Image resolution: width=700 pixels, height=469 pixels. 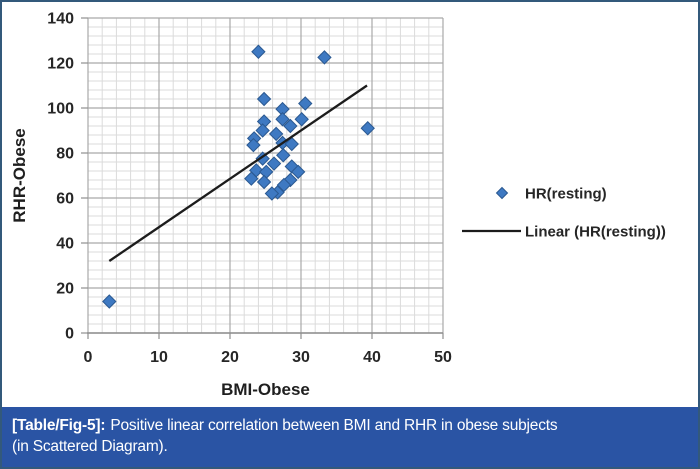 I want to click on y-tick-label: 120, so click(x=60, y=64).